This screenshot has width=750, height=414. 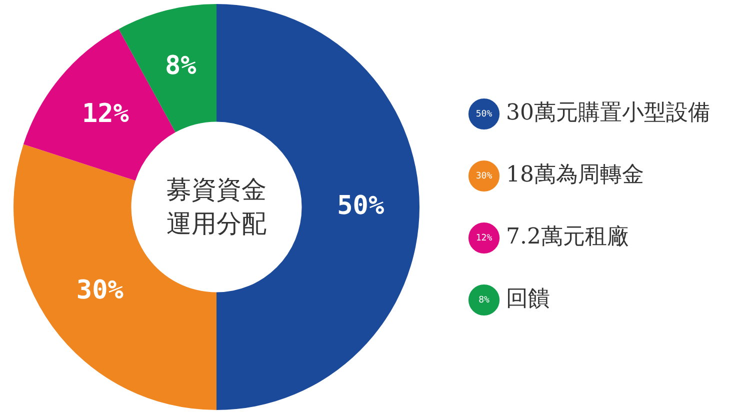 What do you see at coordinates (217, 207) in the screenshot?
I see `text: 募資資金運用分配` at bounding box center [217, 207].